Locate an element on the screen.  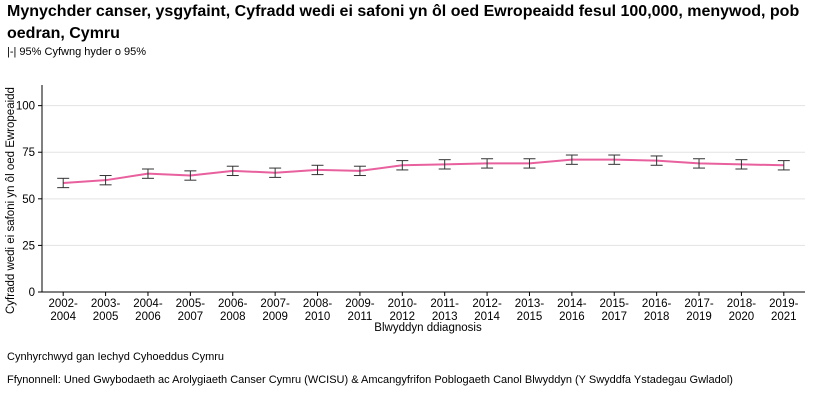
y-tick-label: 0 is located at coordinates (32, 293).